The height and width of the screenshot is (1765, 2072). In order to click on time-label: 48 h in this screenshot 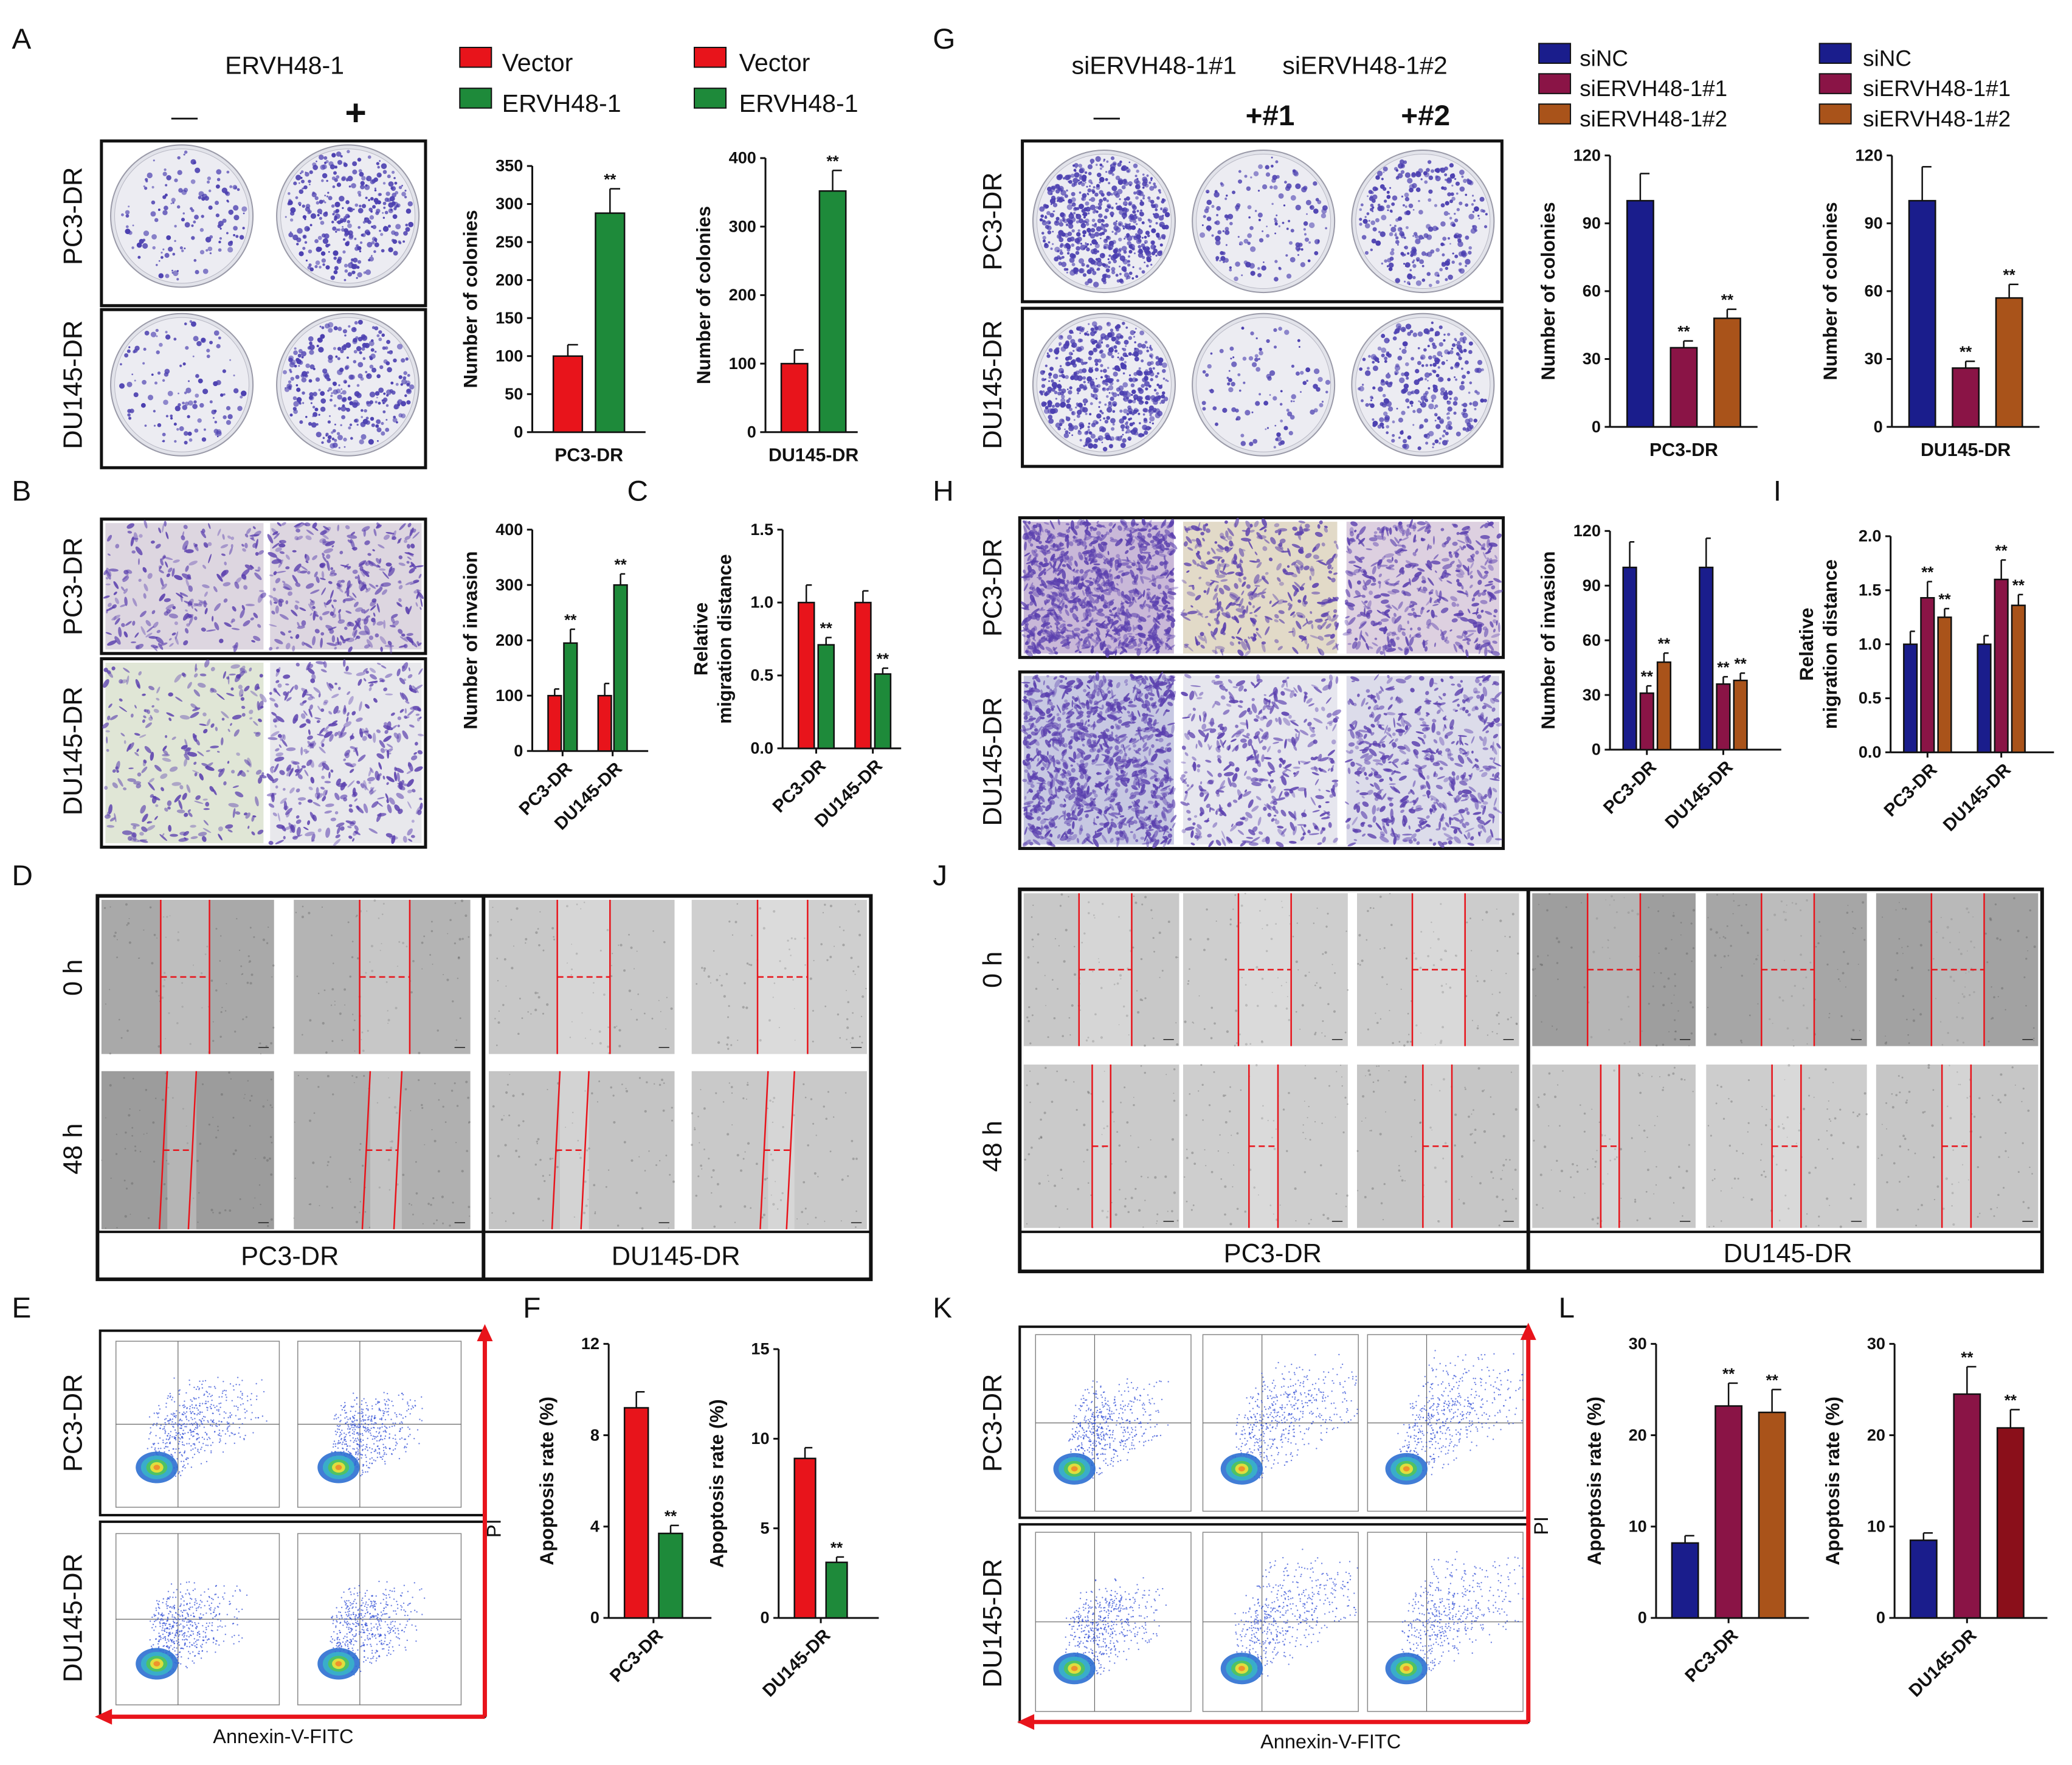, I will do `click(73, 1148)`.